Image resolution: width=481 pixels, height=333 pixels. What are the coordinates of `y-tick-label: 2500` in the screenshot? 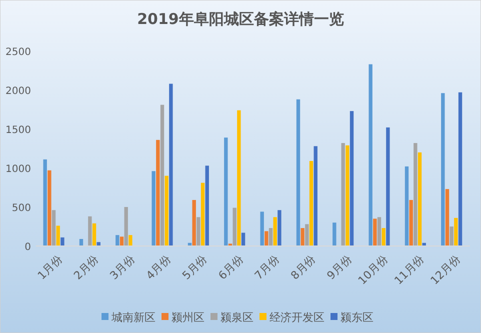 It's located at (18, 52).